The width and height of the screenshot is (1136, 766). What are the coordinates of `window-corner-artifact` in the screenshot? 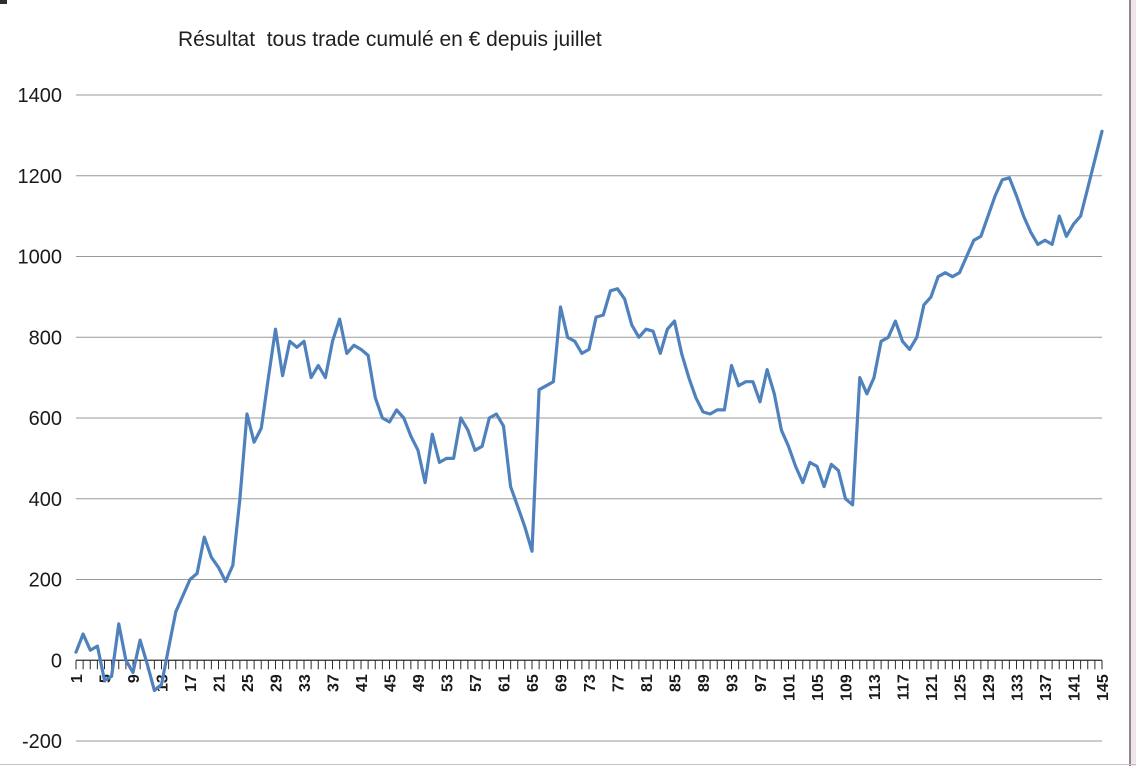 It's located at (3, 2).